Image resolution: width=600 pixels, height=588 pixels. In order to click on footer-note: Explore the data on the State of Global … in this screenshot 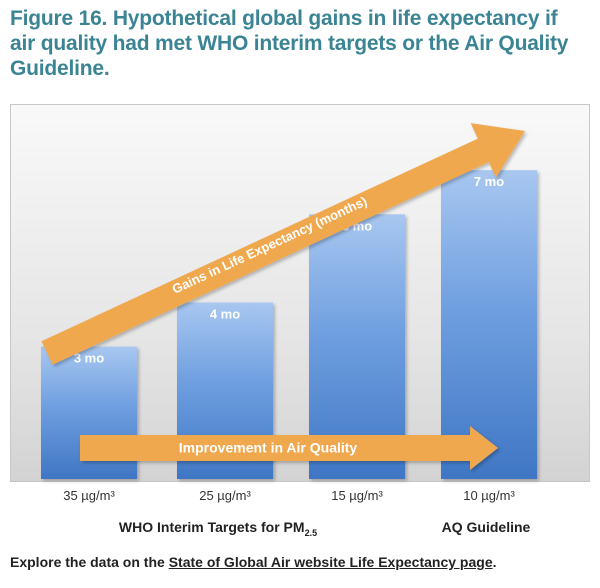, I will do `click(300, 562)`.